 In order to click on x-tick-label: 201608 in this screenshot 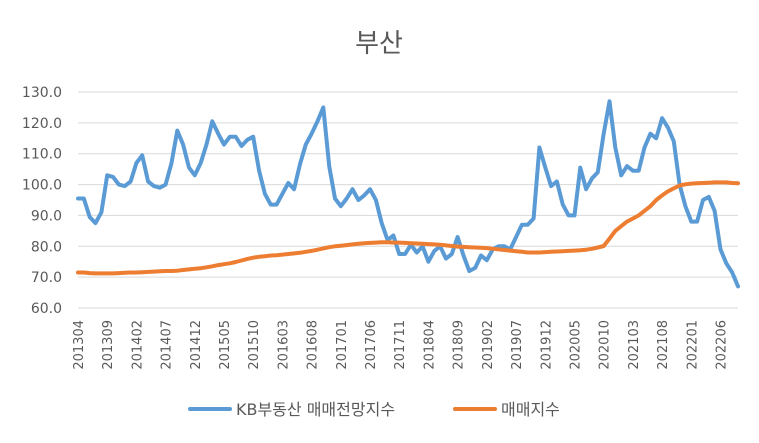, I will do `click(313, 345)`.